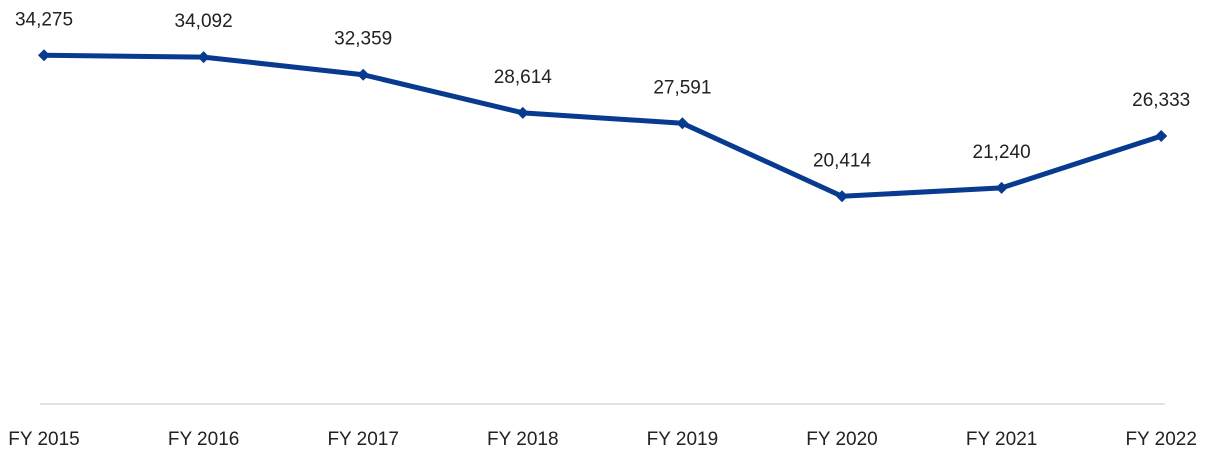  What do you see at coordinates (44, 19) in the screenshot?
I see `data-label: 34,275` at bounding box center [44, 19].